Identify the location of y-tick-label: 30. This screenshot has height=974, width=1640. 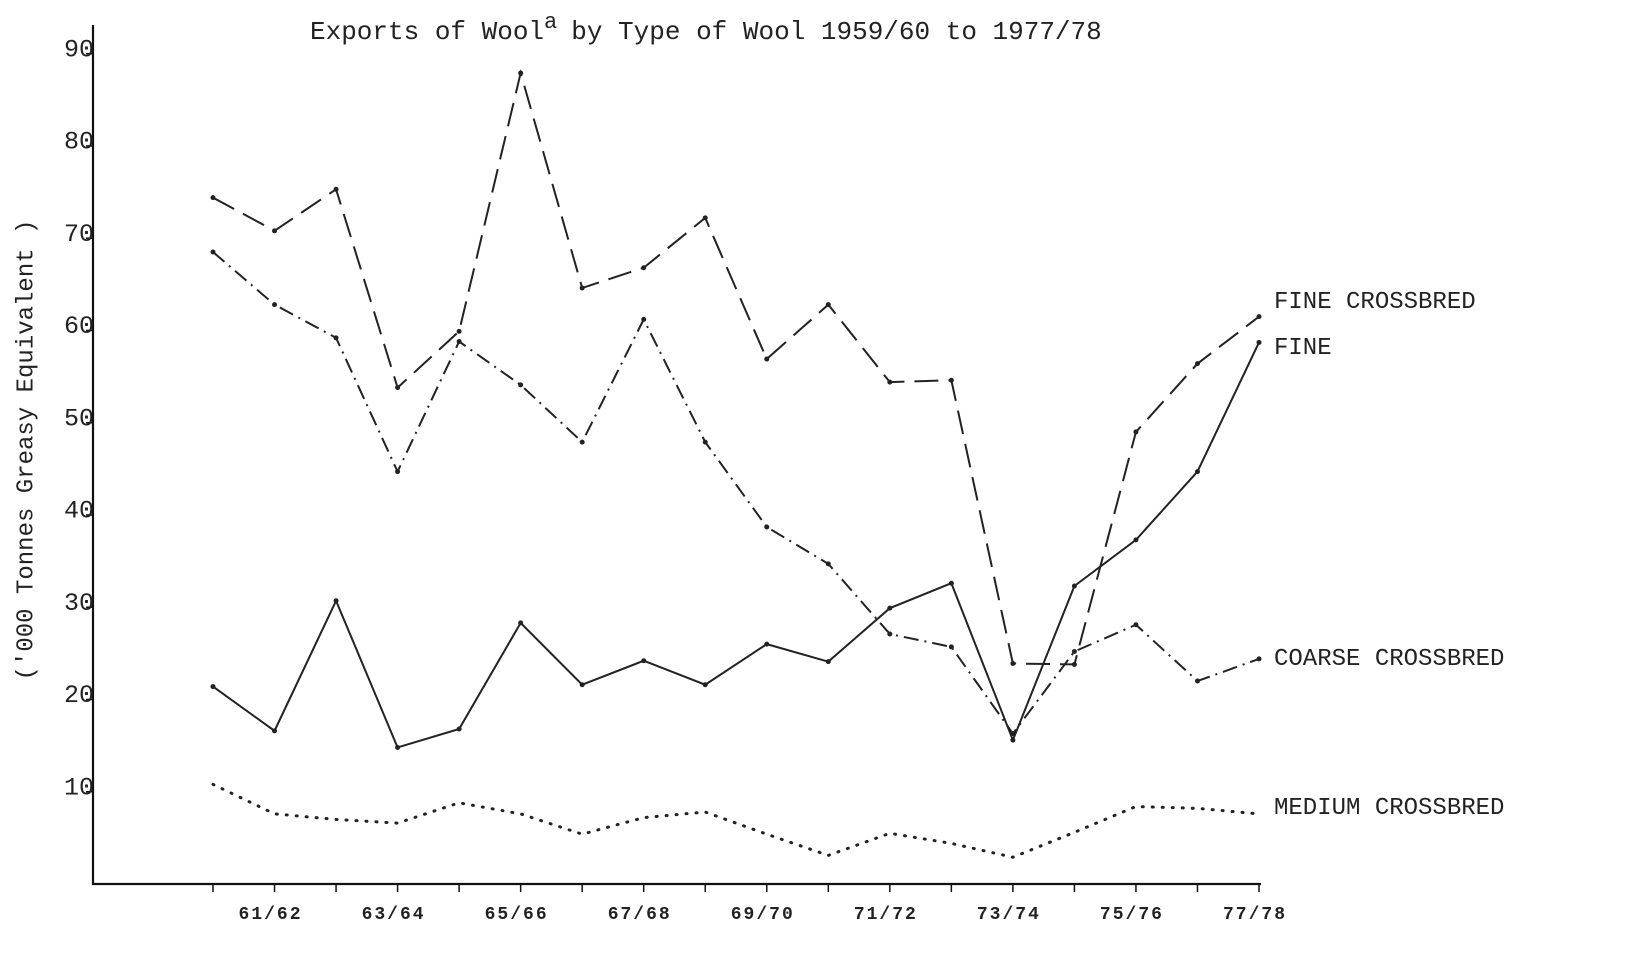
(79, 603).